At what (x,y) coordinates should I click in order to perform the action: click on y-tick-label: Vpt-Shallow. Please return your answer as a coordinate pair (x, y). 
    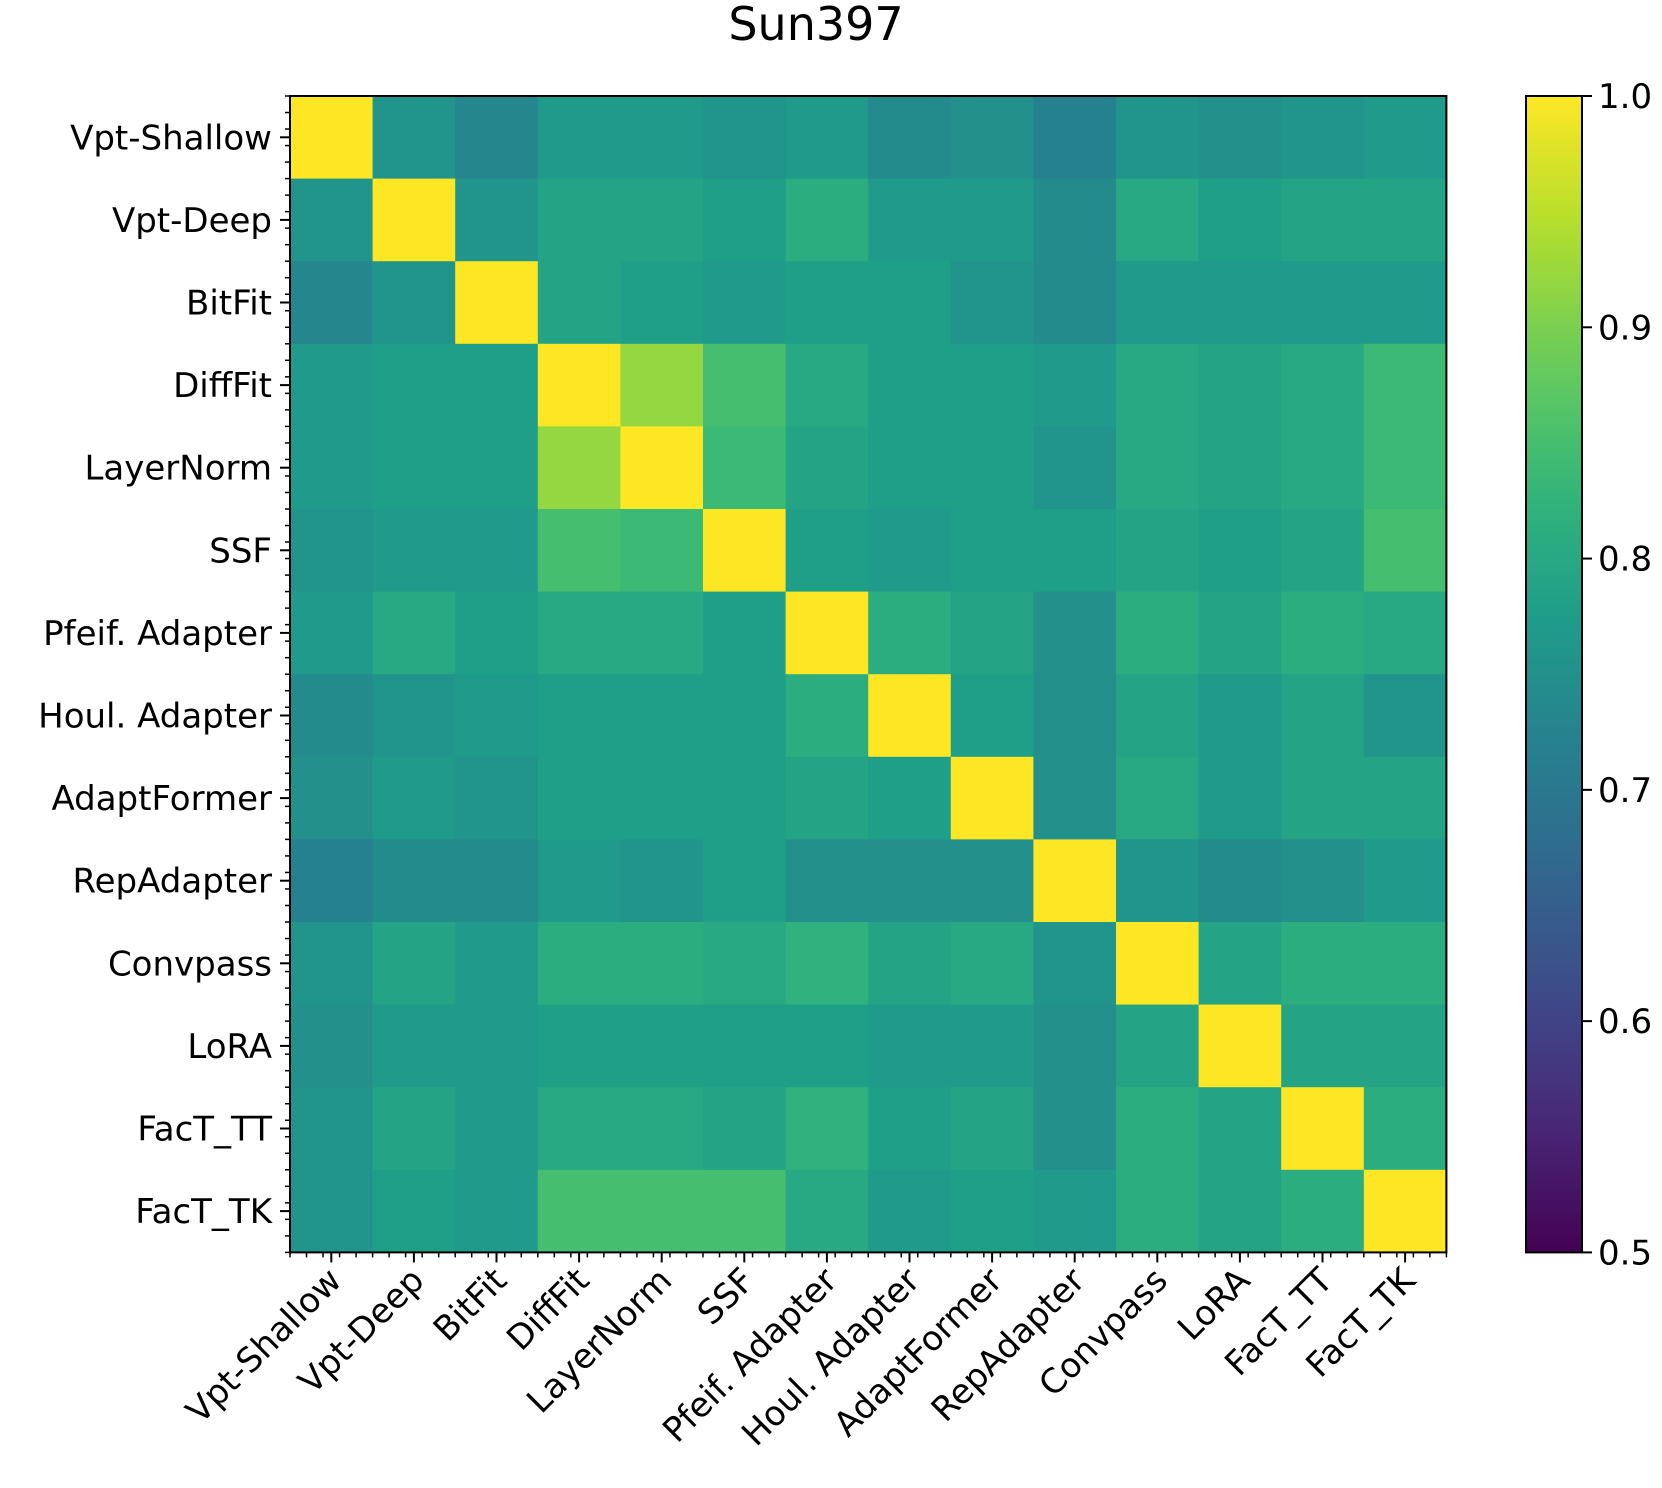
    Looking at the image, I should click on (171, 138).